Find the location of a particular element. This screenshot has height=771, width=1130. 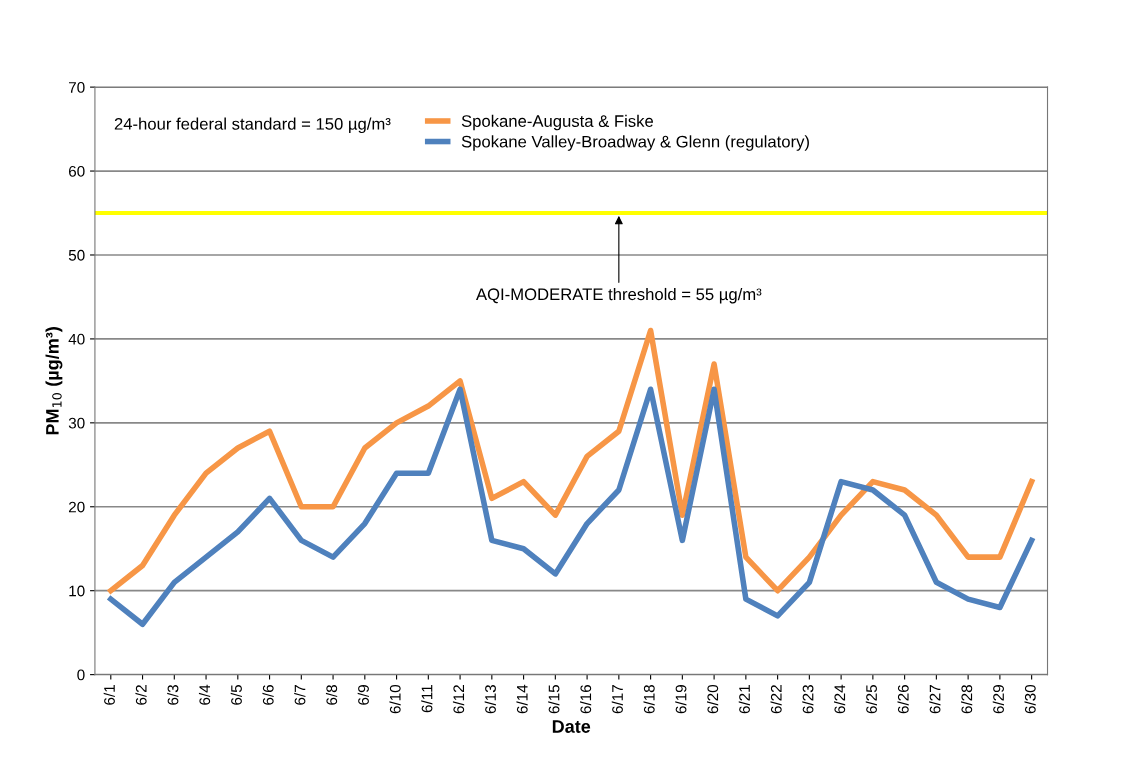

annotation: 24-hour federal standard = 150 µg/m³ is located at coordinates (252, 125).